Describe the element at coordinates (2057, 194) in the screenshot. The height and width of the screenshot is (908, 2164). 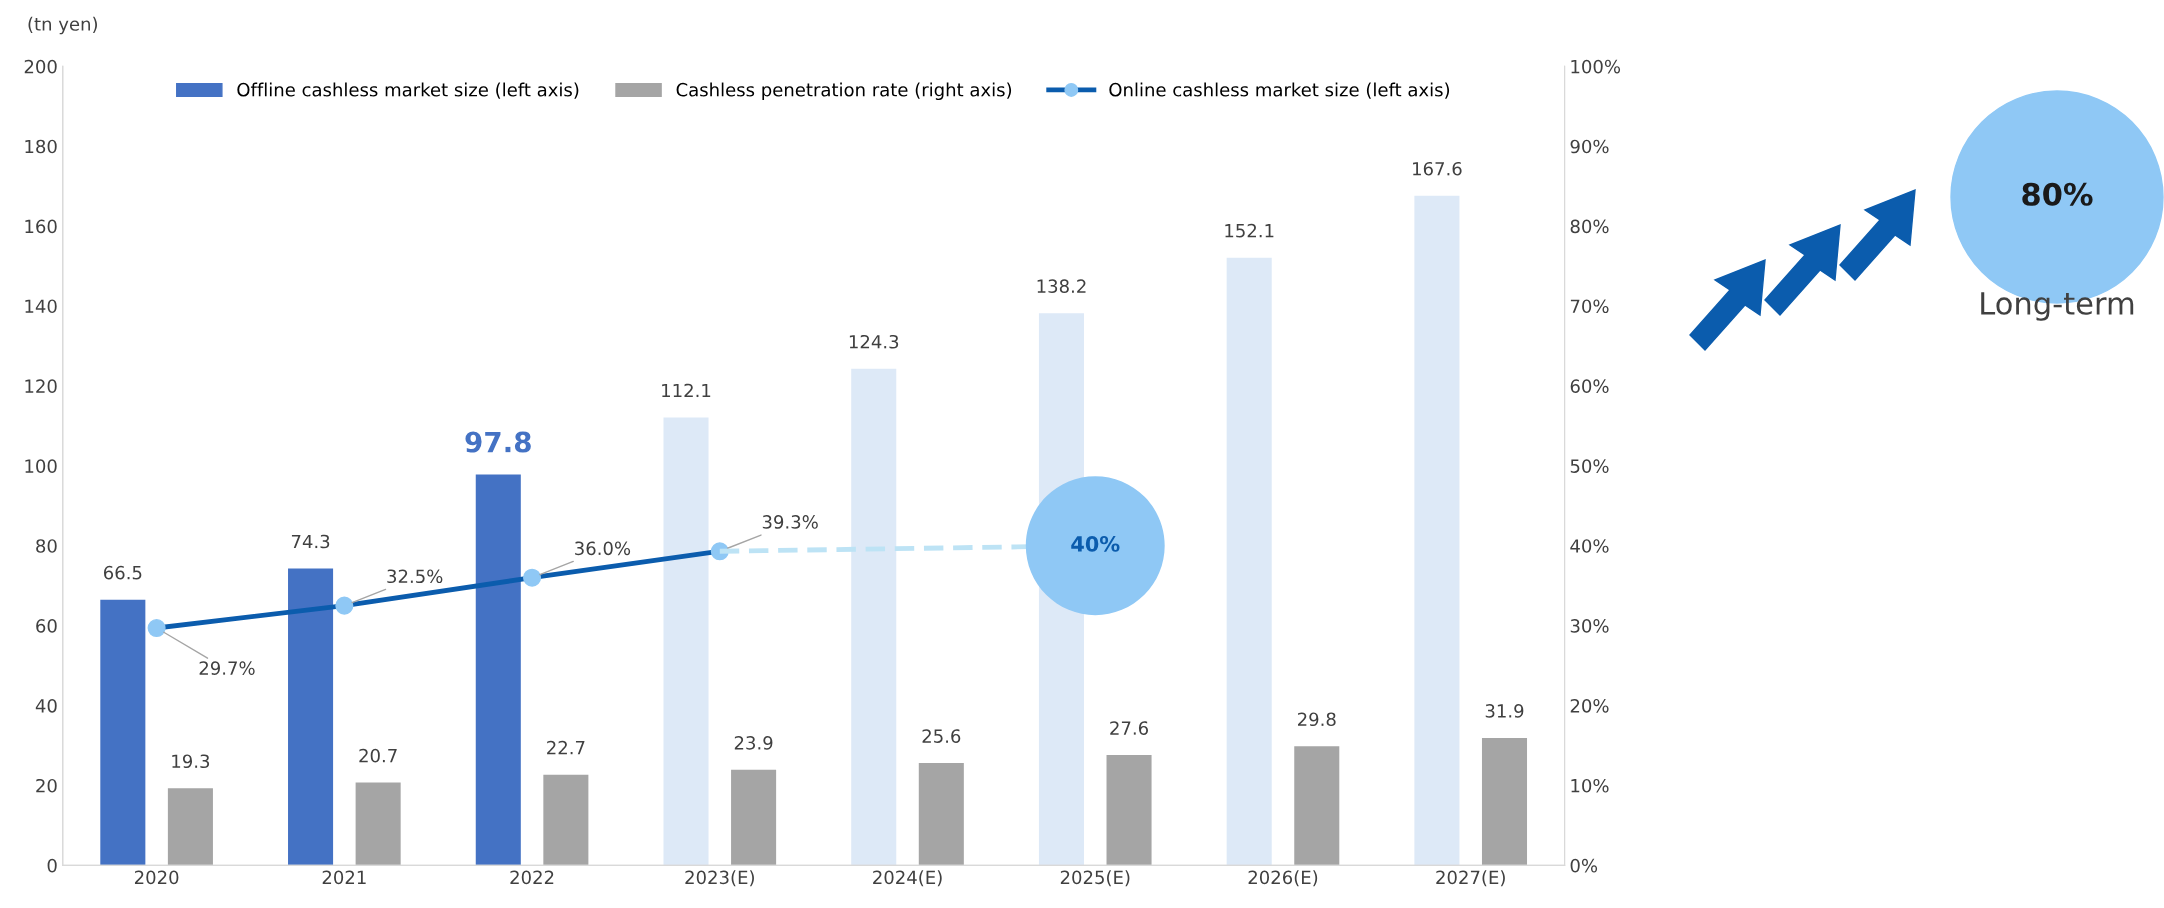
I see `text: 80%` at that location.